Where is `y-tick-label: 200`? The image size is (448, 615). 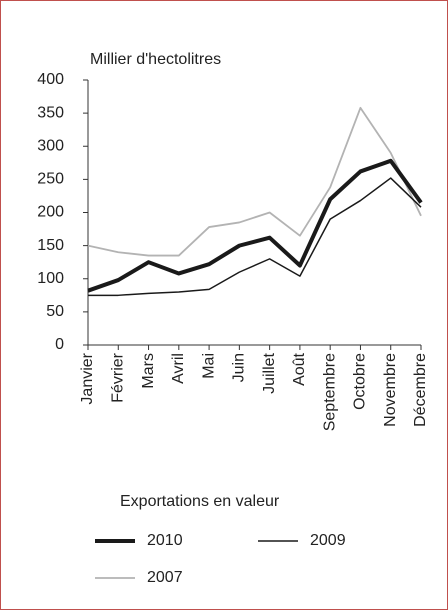 y-tick-label: 200 is located at coordinates (50, 212).